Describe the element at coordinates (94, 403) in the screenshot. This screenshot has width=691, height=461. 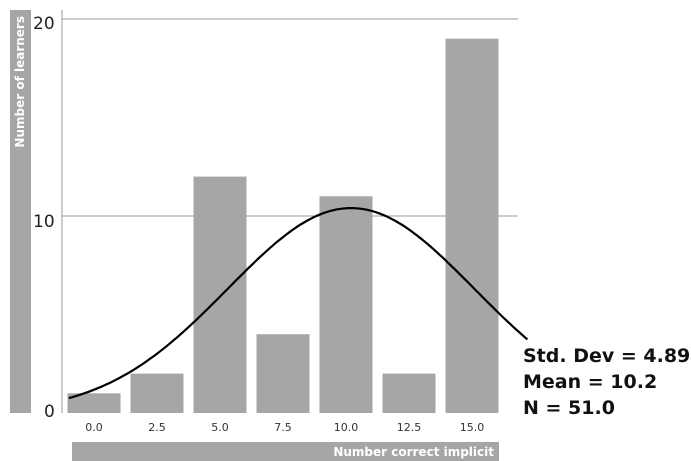
I see `bar-0.0` at that location.